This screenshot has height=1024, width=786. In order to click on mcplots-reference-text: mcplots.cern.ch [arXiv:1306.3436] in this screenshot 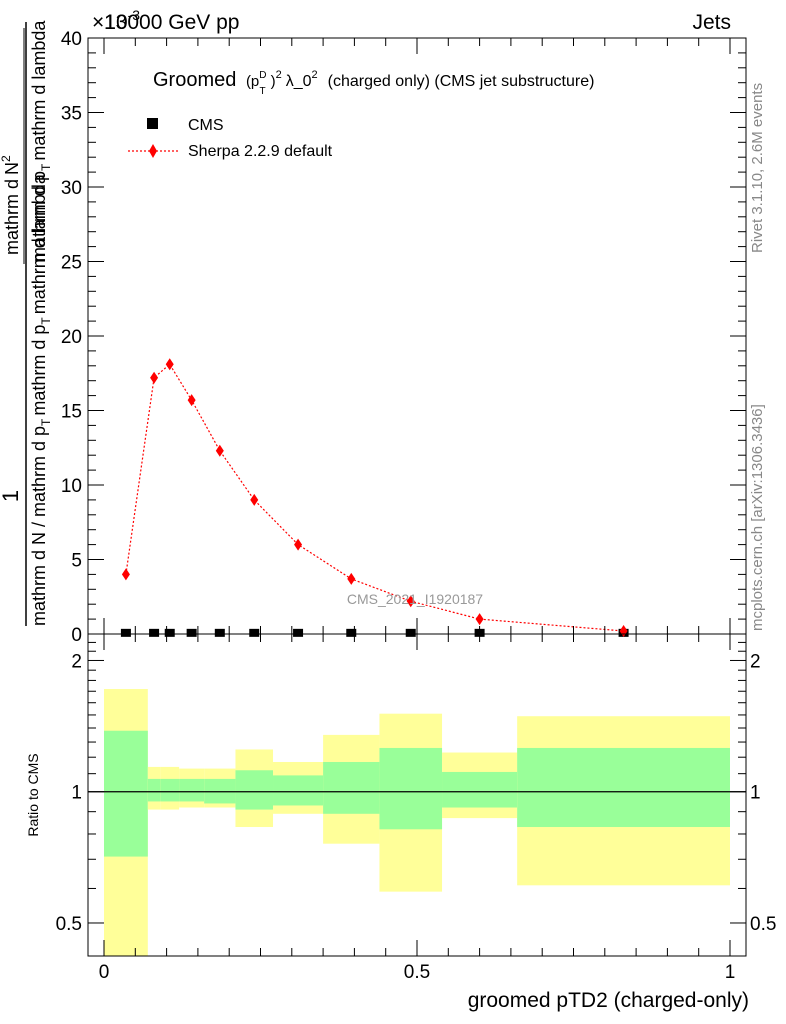, I will do `click(757, 517)`.